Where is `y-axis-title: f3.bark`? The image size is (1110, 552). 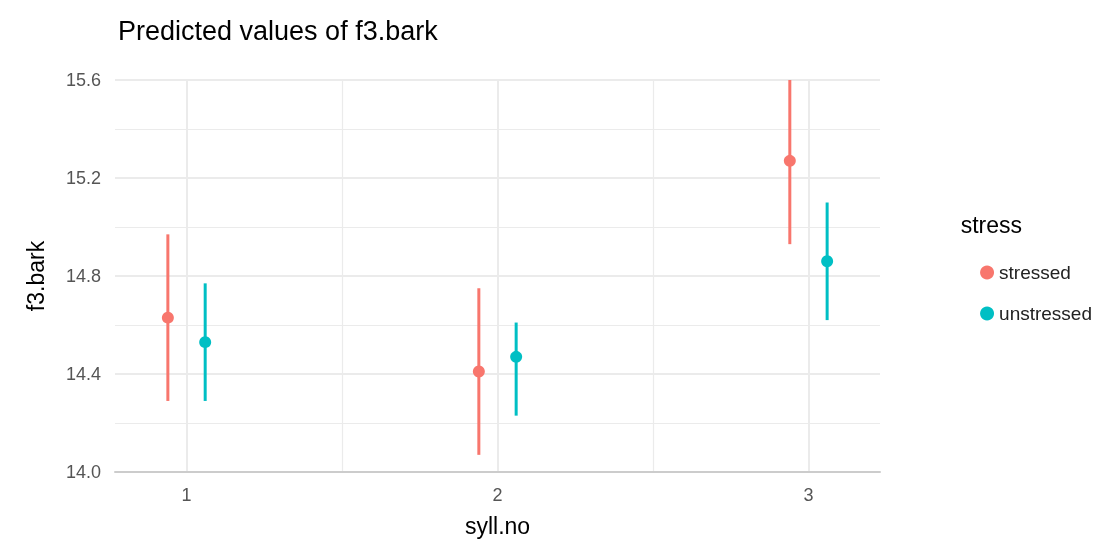 y-axis-title: f3.bark is located at coordinates (35, 276).